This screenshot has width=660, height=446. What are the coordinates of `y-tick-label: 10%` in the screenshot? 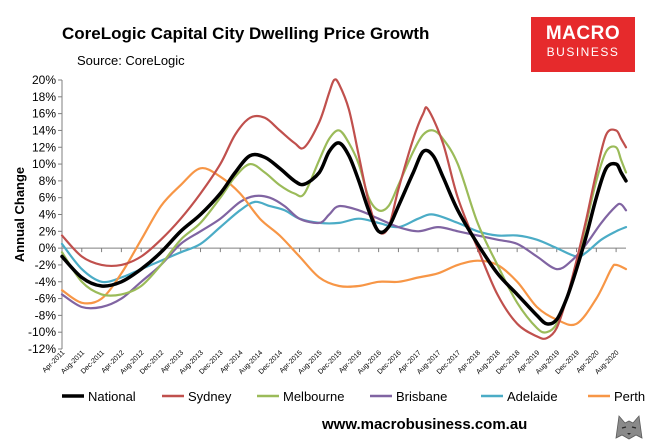 It's located at (44, 164).